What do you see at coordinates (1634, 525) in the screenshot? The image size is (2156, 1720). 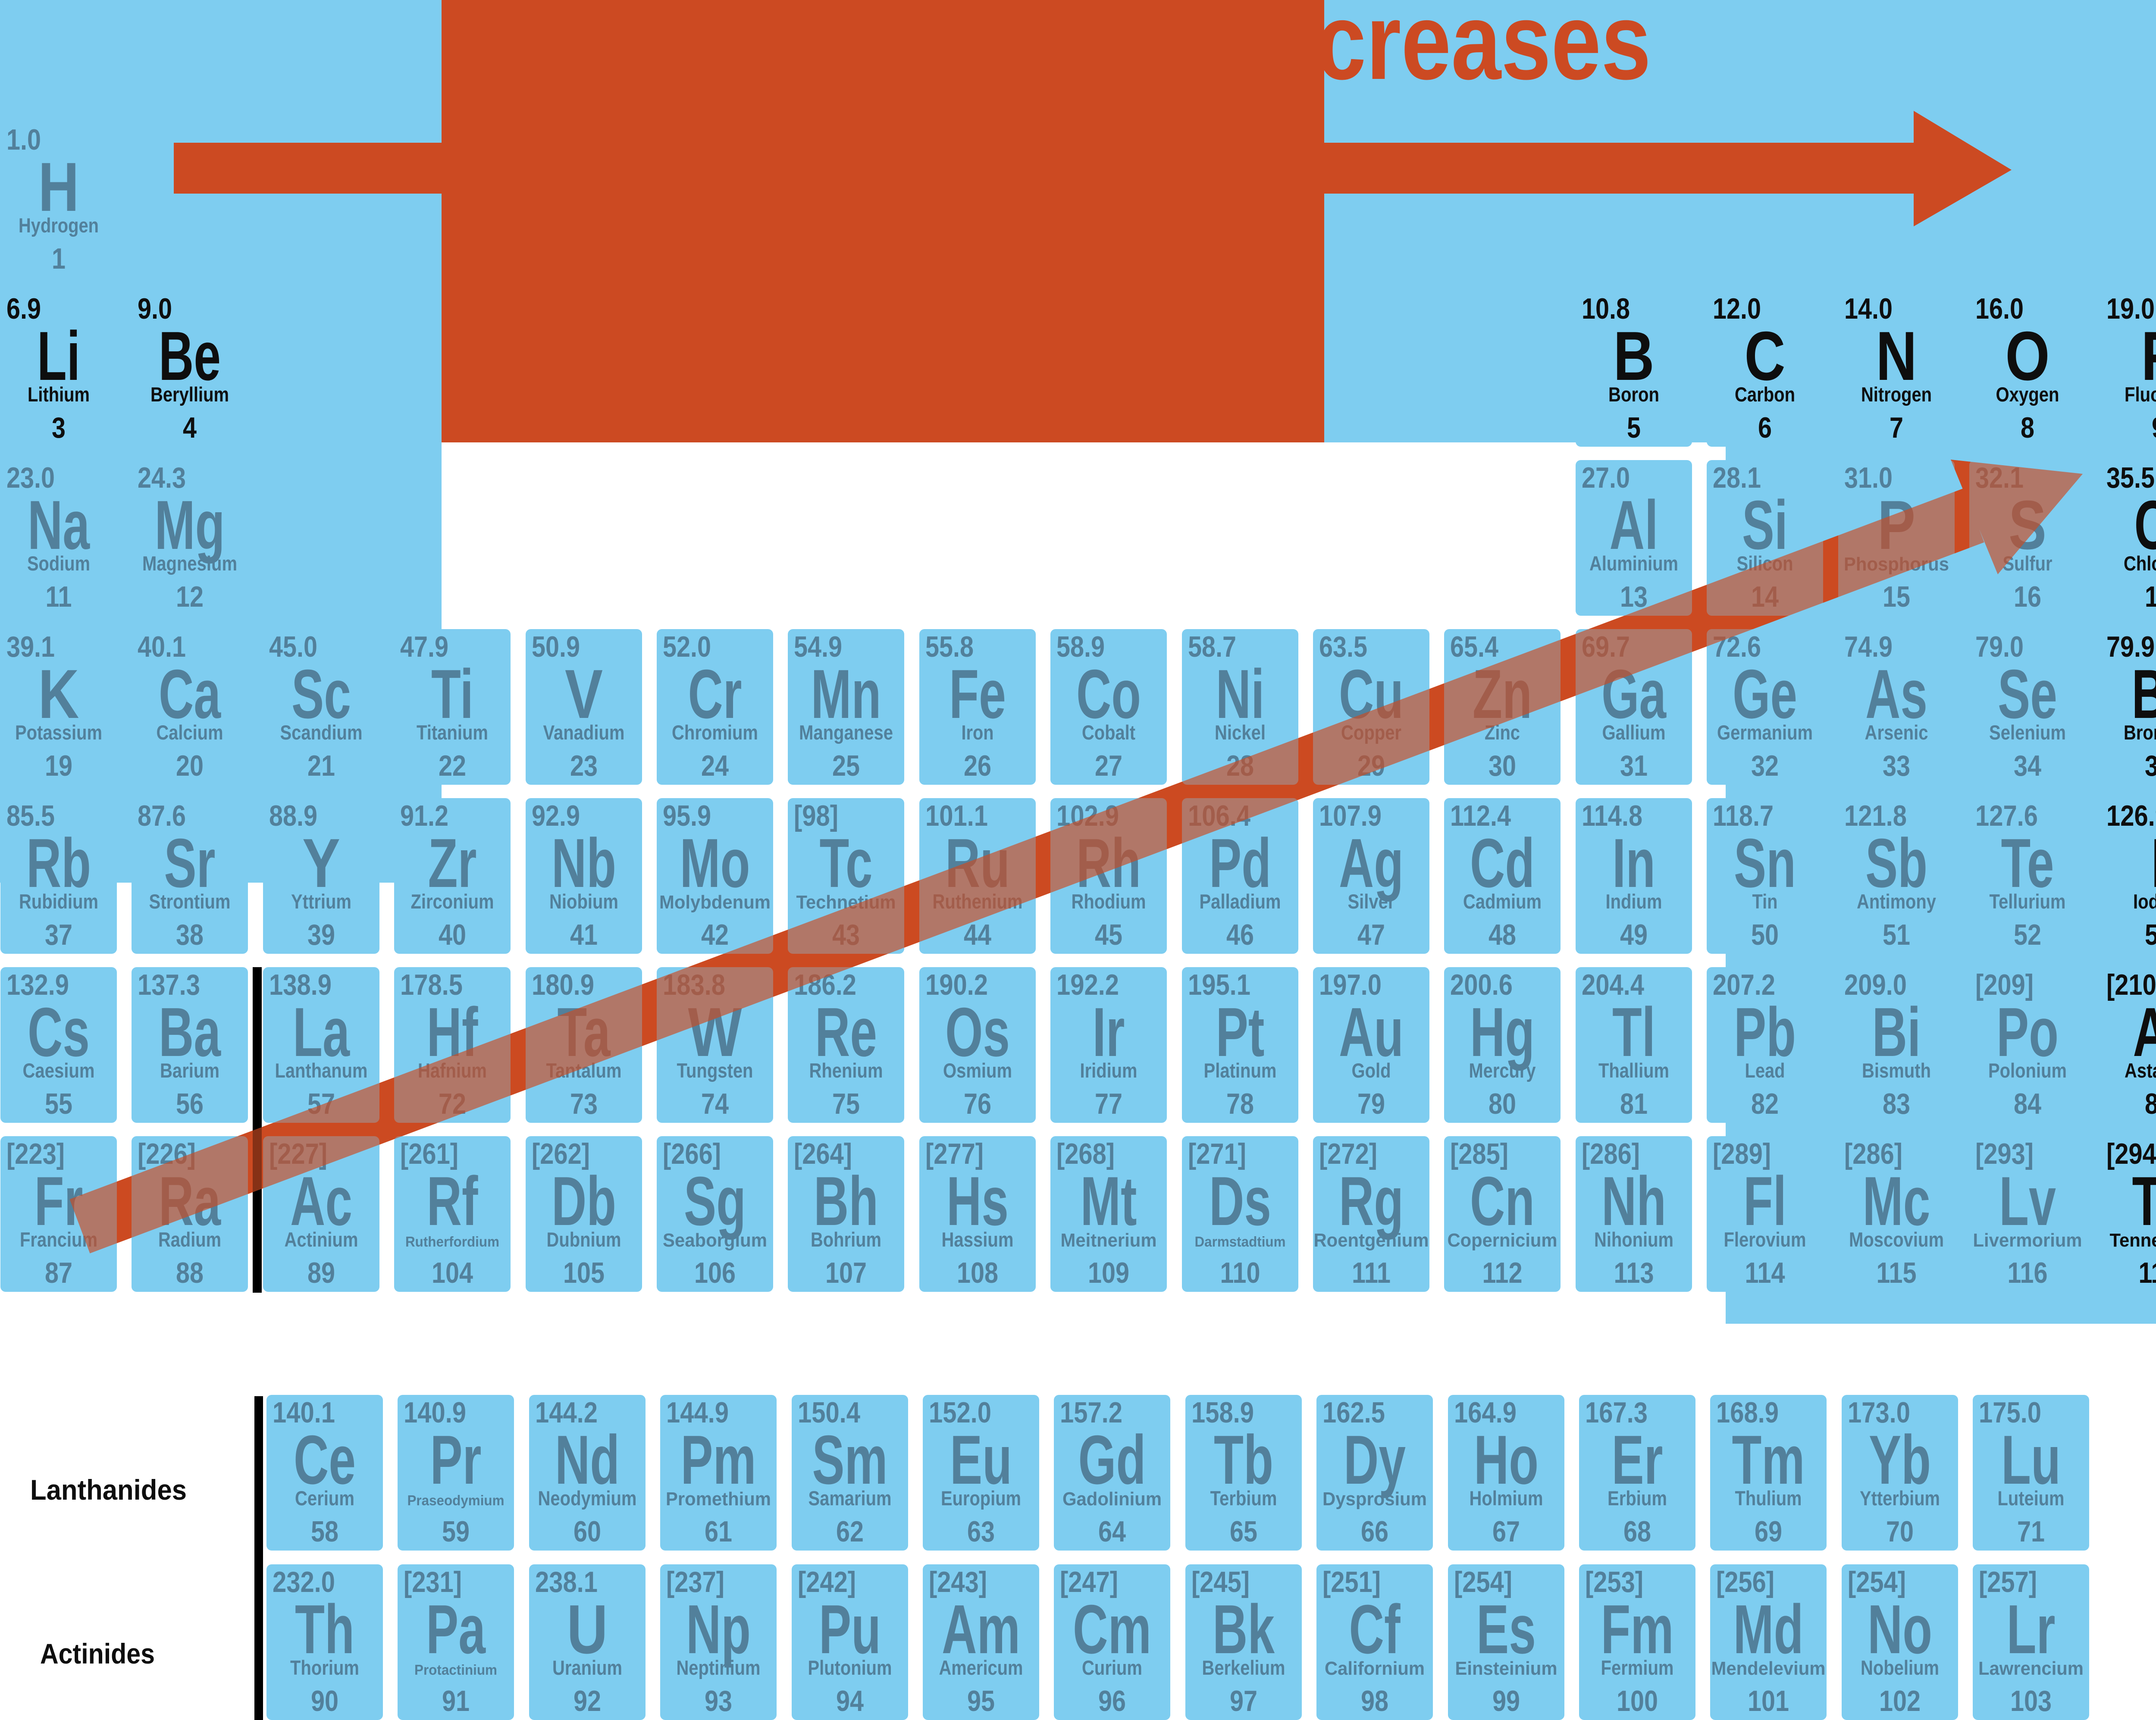 I see `svg-text: Al` at bounding box center [1634, 525].